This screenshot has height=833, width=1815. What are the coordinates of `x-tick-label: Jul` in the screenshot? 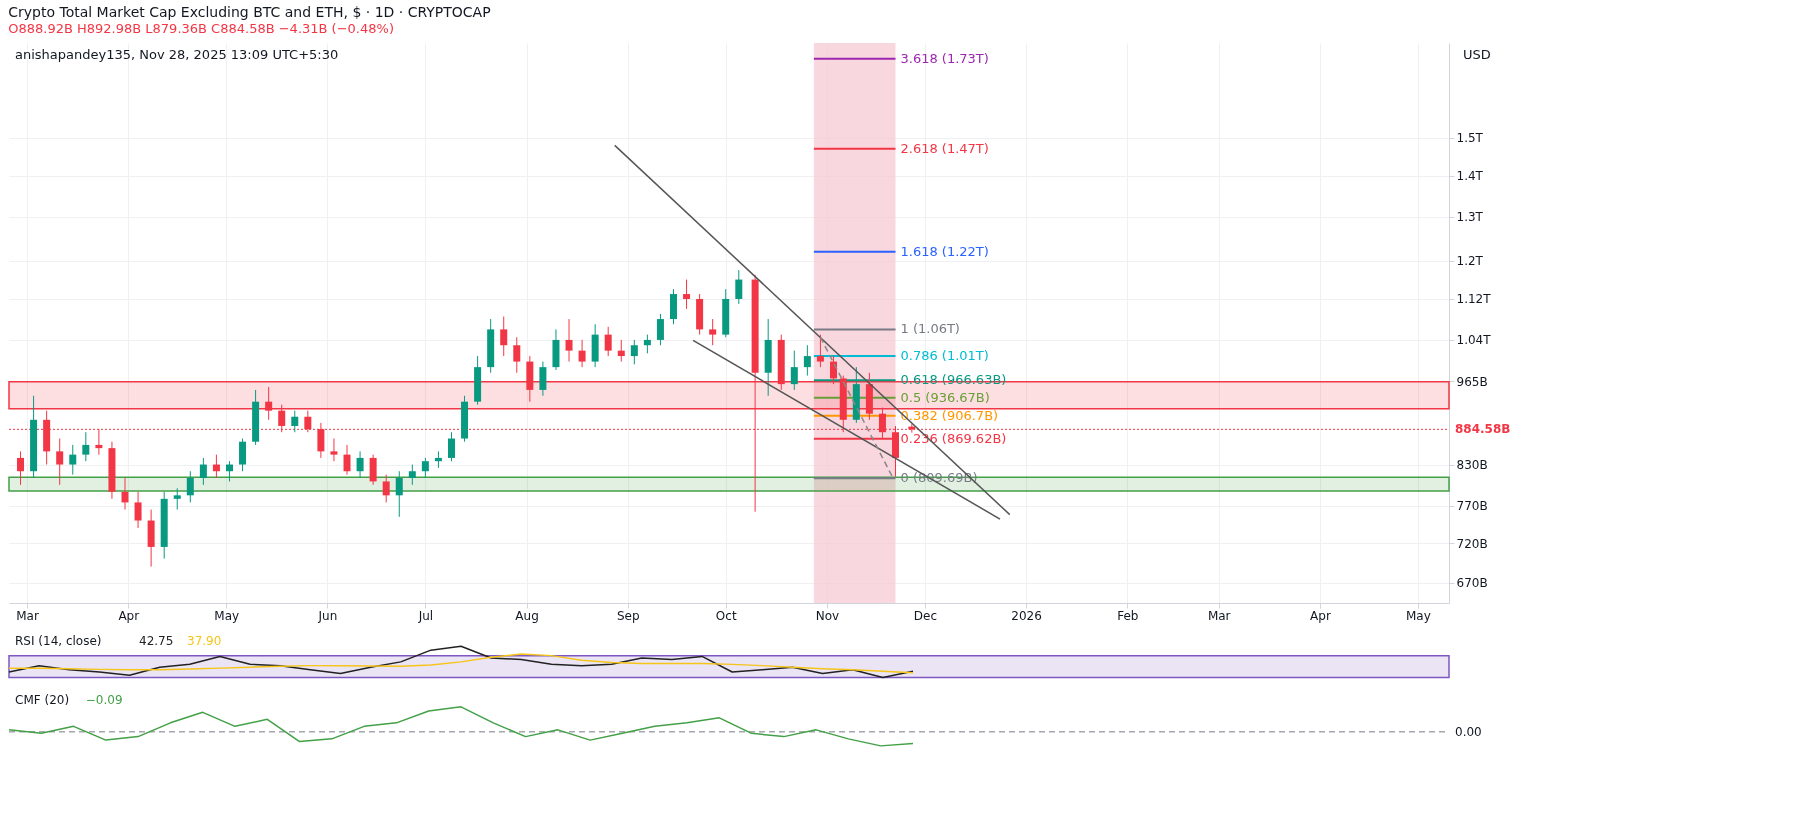 It's located at (425, 615).